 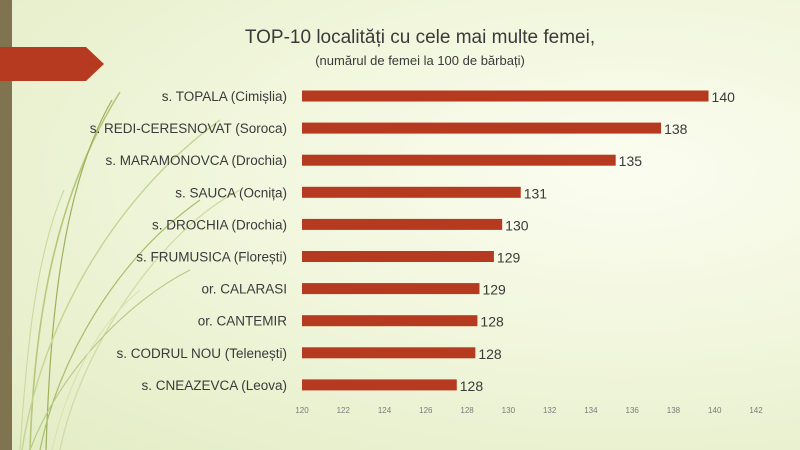 What do you see at coordinates (244, 289) in the screenshot?
I see `category-label: or. CALARASI` at bounding box center [244, 289].